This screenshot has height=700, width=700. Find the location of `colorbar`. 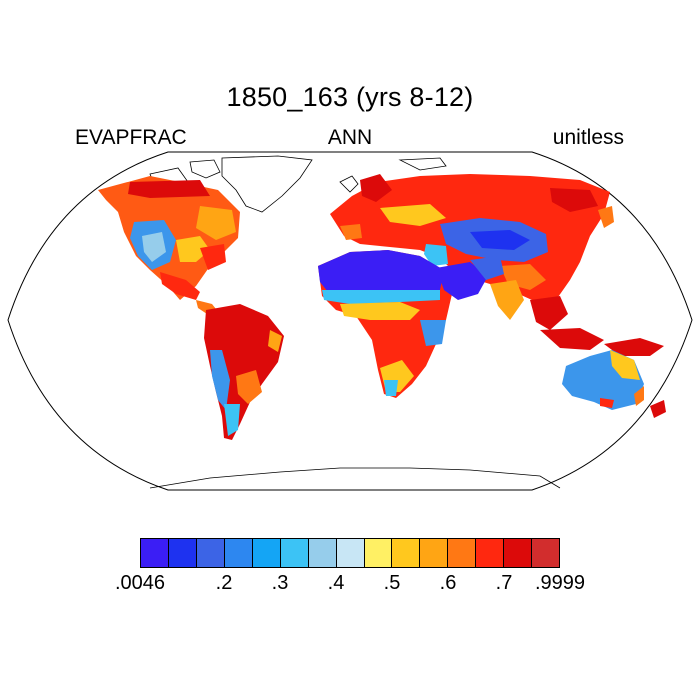

colorbar is located at coordinates (350, 553).